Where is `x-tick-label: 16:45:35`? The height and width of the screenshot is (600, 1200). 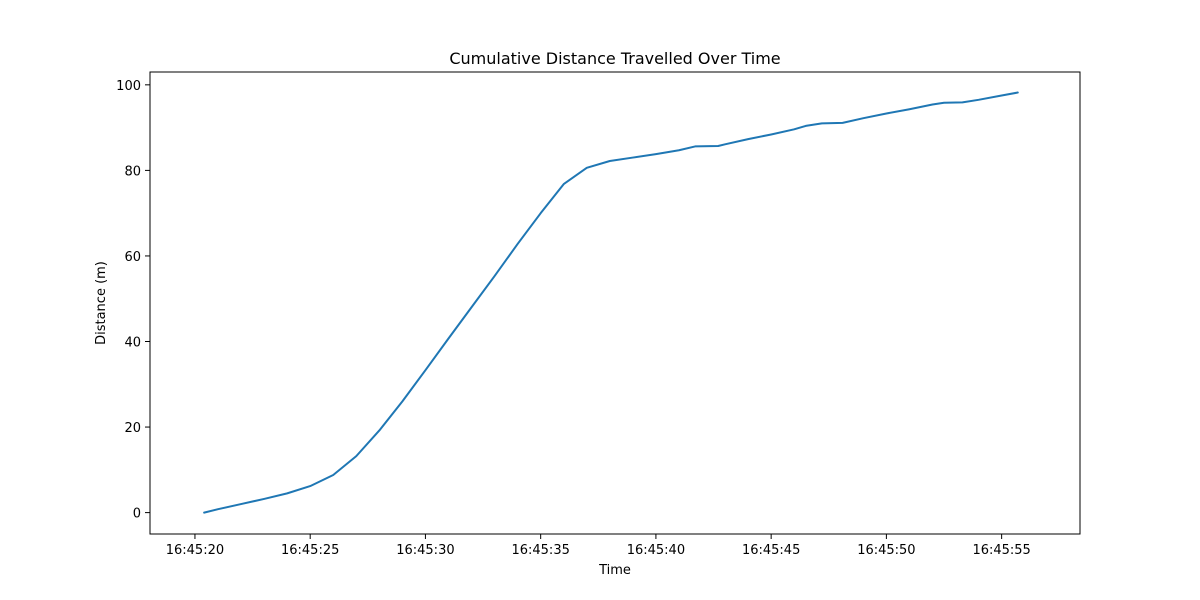 x-tick-label: 16:45:35 is located at coordinates (540, 550).